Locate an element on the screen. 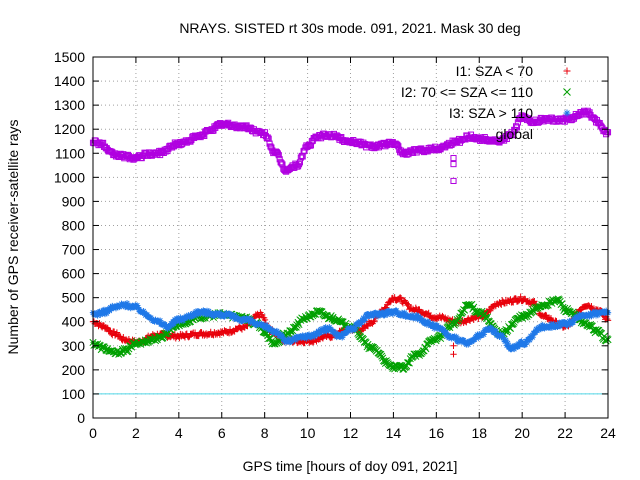  x-tick-label: 4 is located at coordinates (179, 433).